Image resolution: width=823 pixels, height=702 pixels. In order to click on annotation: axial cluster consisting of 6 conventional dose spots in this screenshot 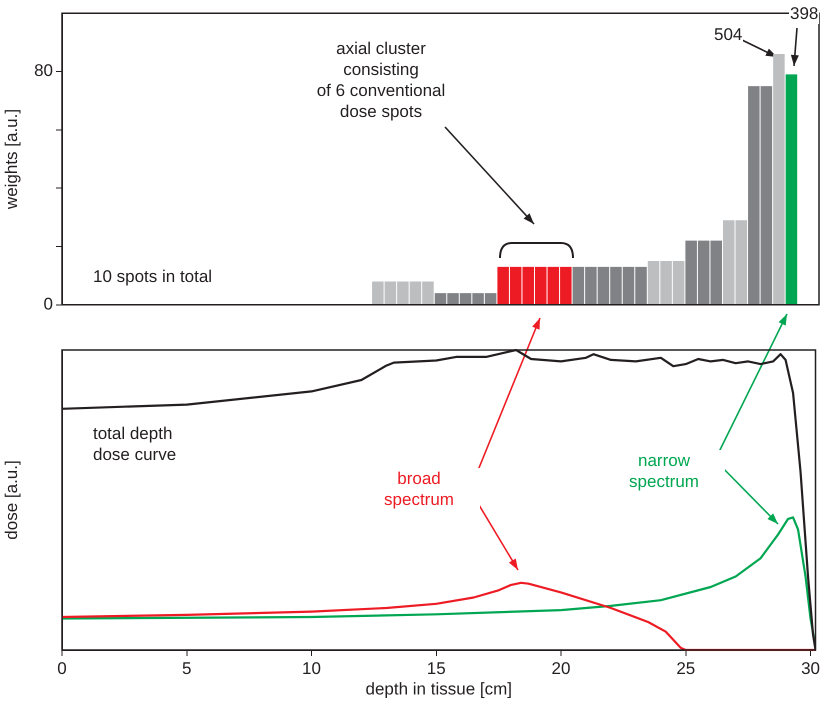, I will do `click(381, 80)`.